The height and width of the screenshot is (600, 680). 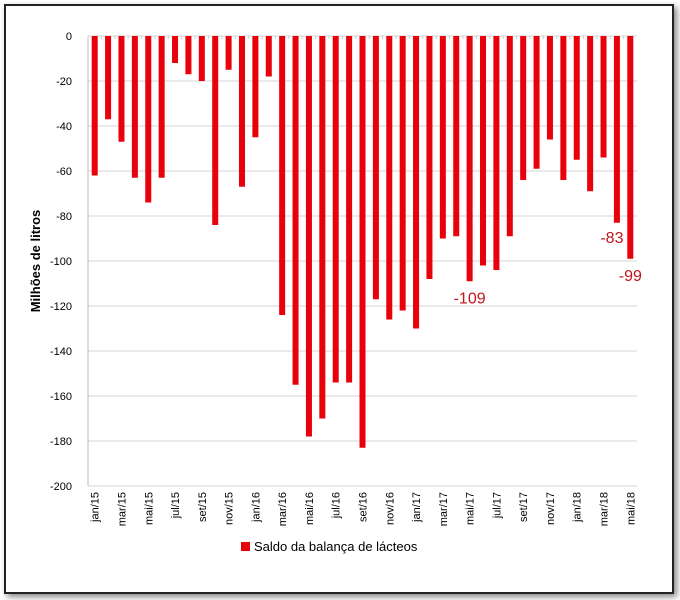 I want to click on y-tick-label: -160, so click(x=61, y=397).